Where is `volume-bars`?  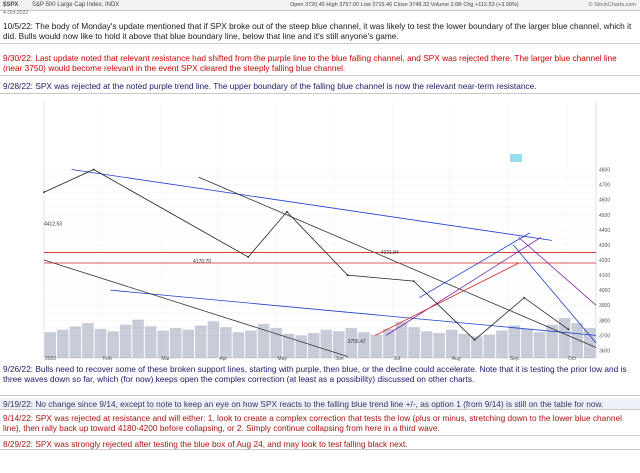
volume-bars is located at coordinates (320, 338).